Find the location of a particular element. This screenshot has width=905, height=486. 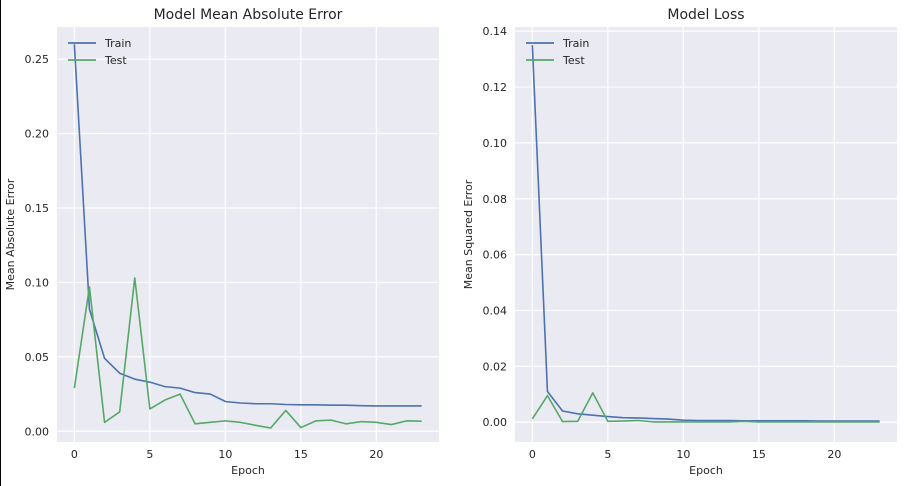

chart-0-title: Model Mean Absolute Error is located at coordinates (248, 15).